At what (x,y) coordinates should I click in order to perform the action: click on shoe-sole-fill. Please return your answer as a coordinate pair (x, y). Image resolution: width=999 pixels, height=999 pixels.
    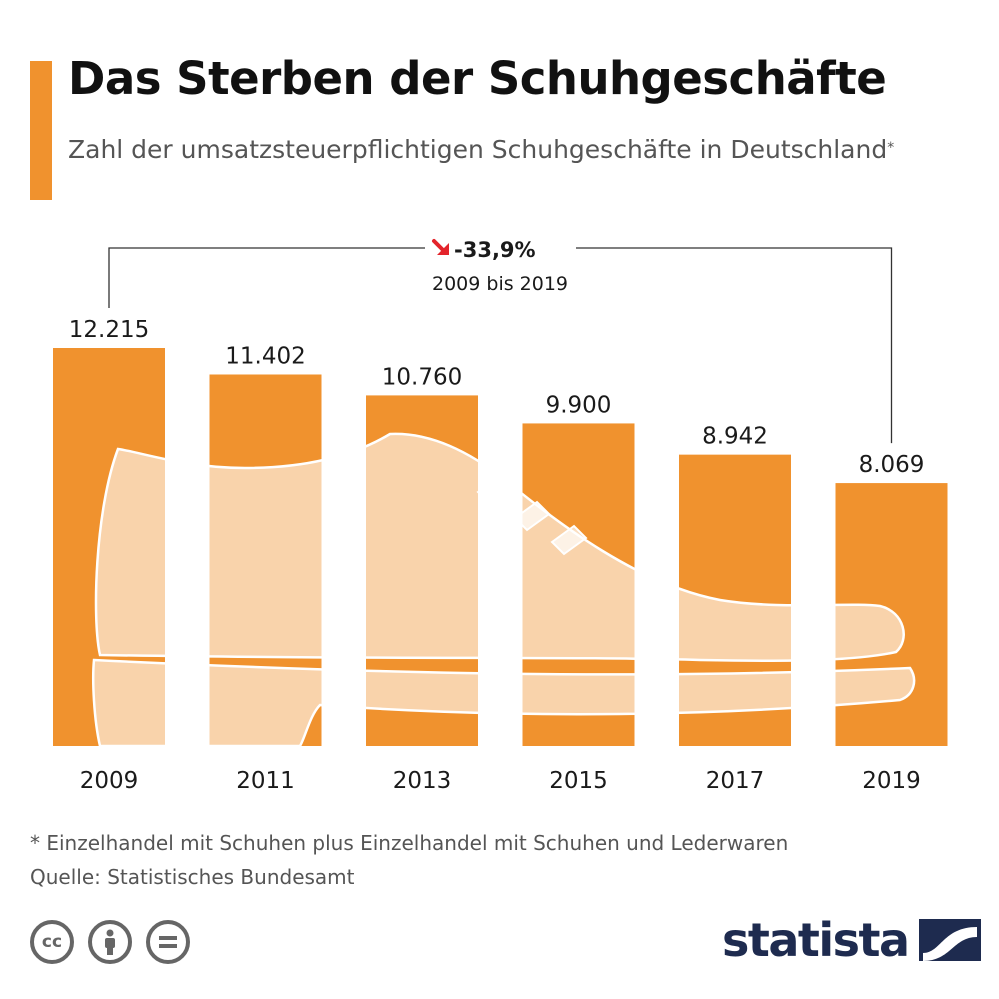
    Looking at the image, I should click on (504, 703).